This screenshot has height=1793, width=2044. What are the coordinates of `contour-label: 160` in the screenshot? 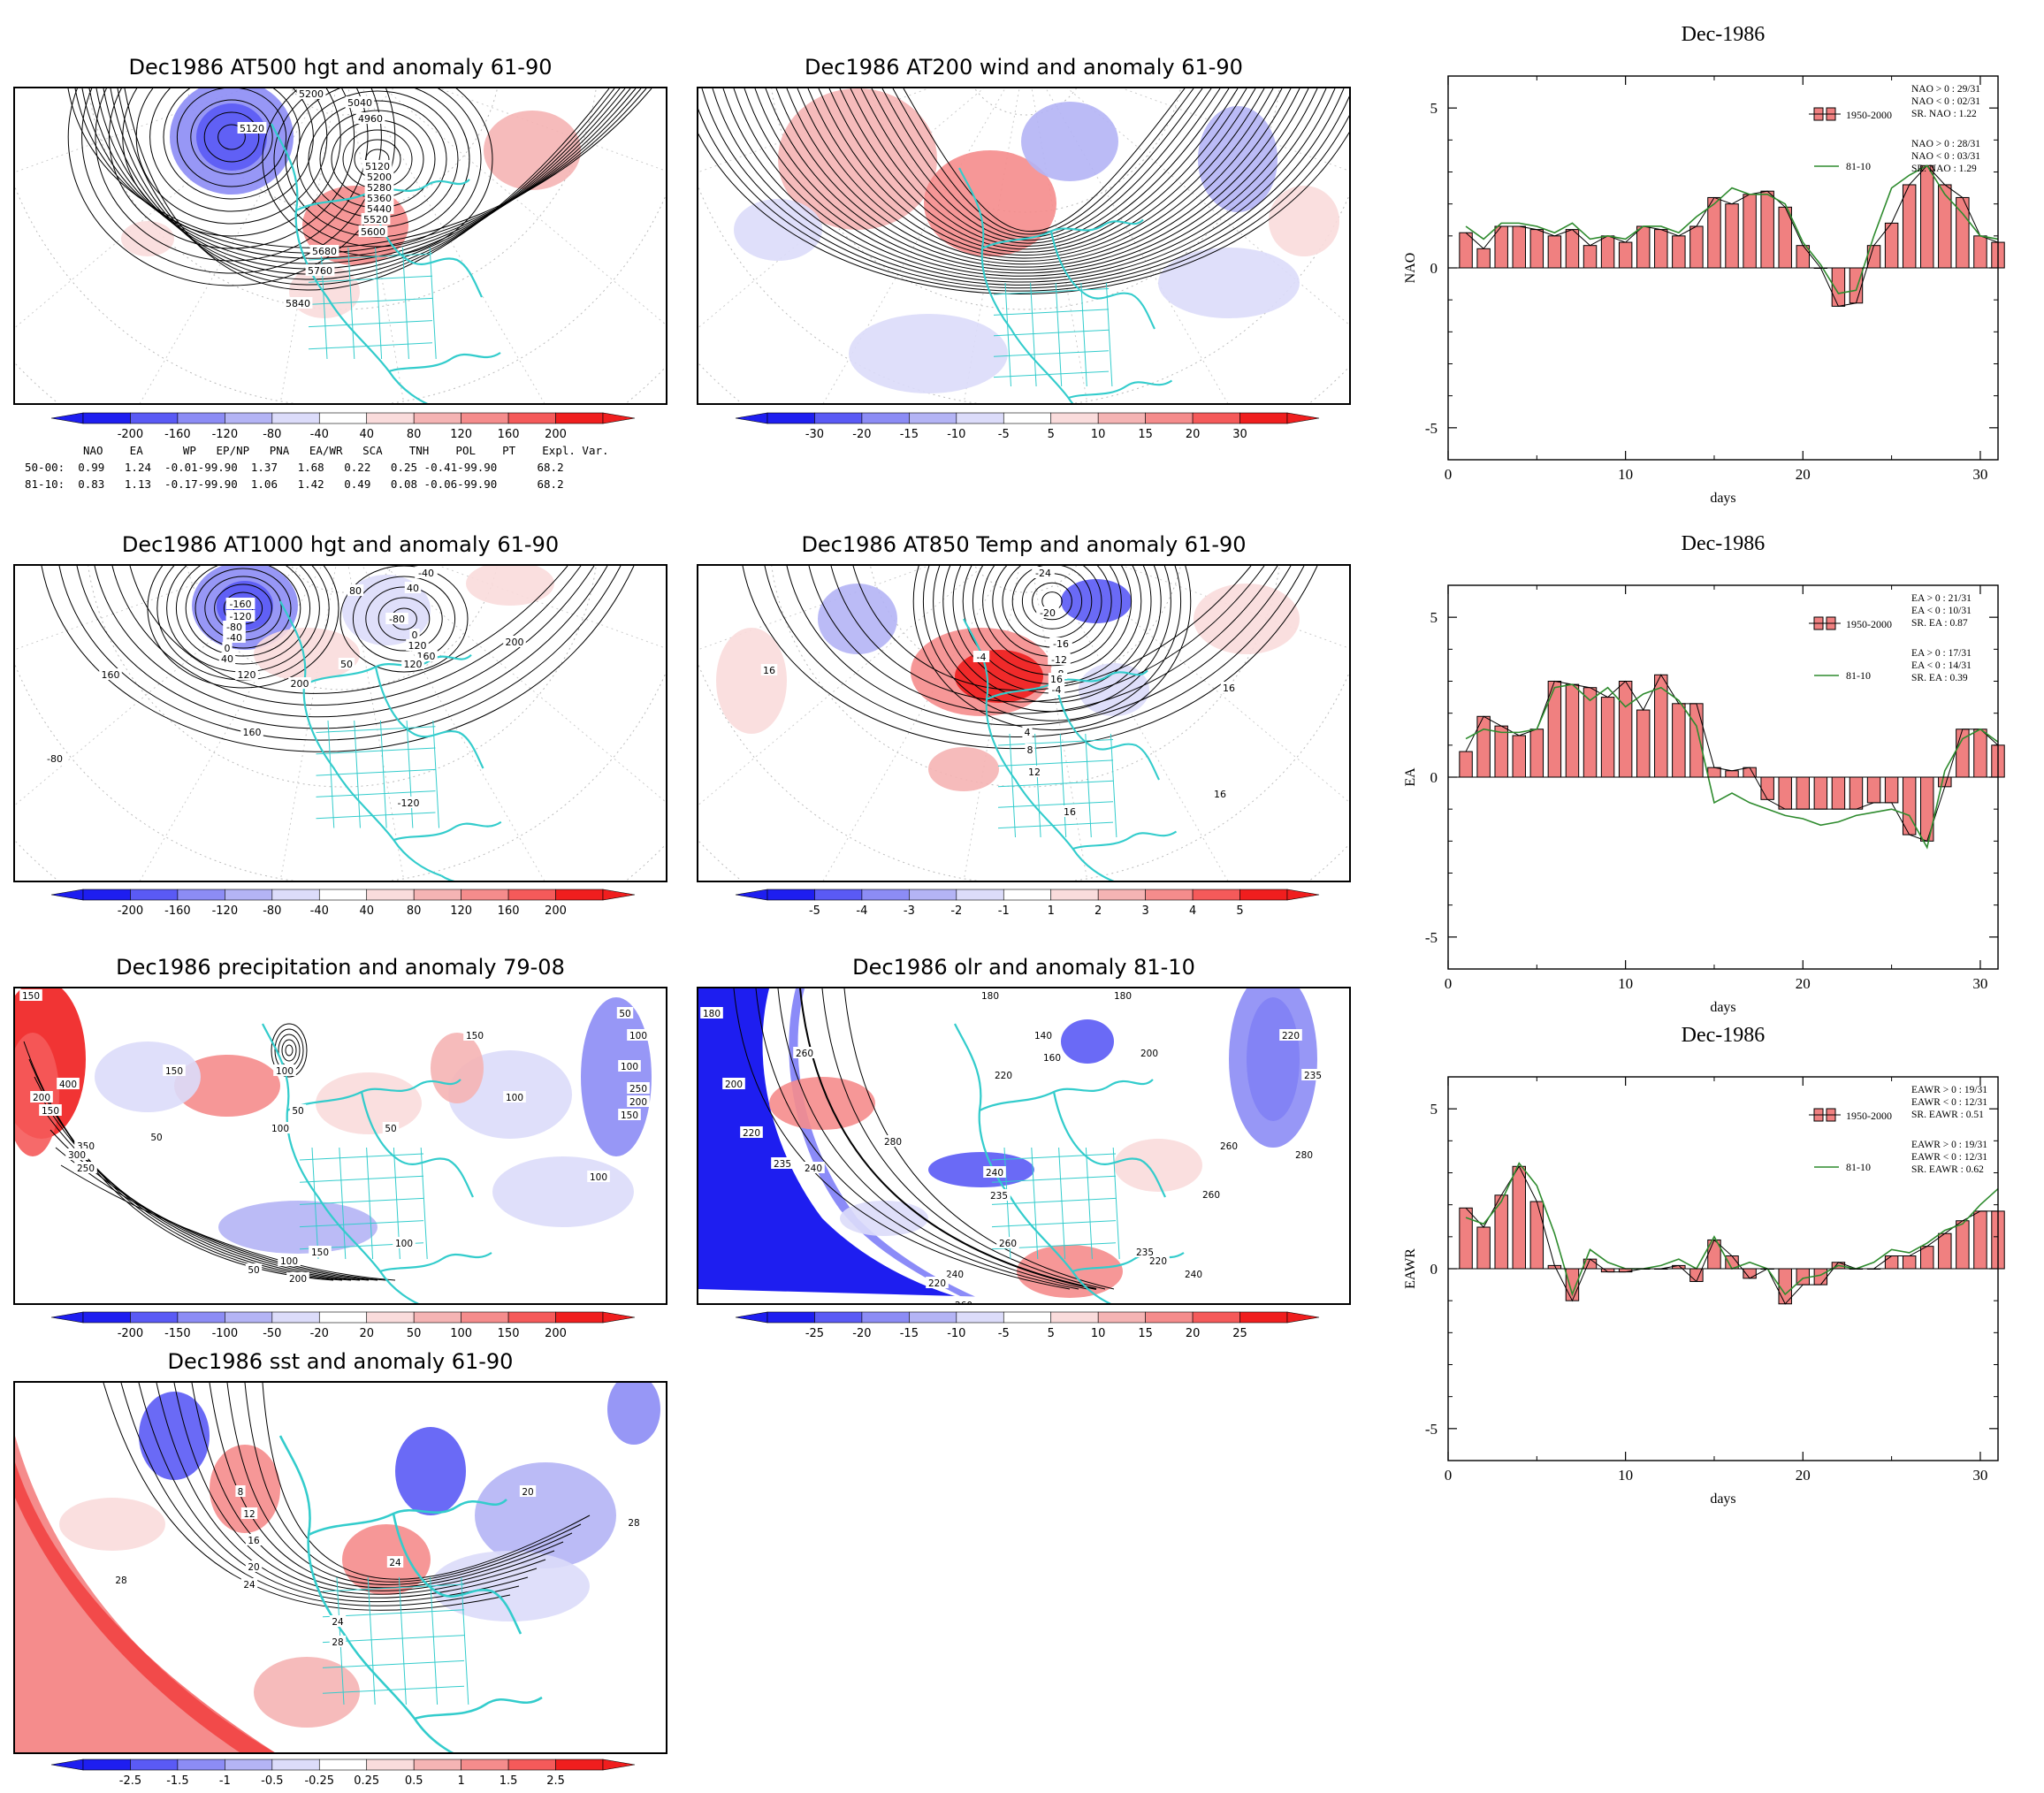 It's located at (253, 732).